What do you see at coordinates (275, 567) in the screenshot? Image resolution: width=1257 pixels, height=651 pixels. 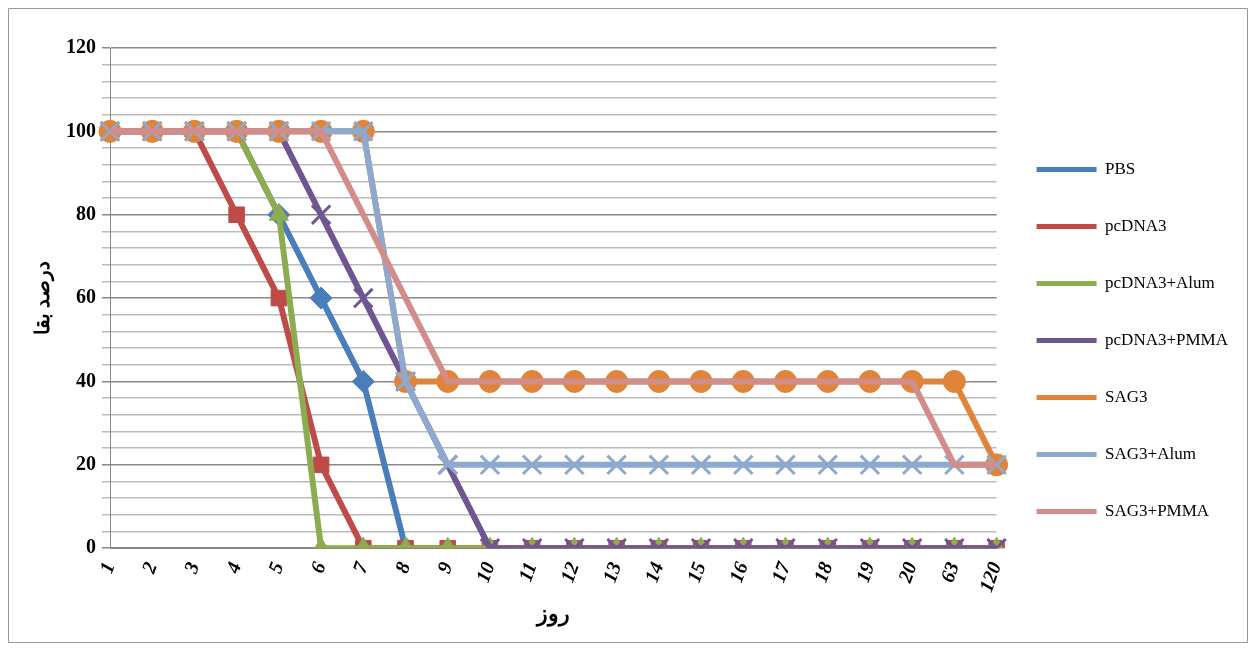 I see `x-tick-label: 5` at bounding box center [275, 567].